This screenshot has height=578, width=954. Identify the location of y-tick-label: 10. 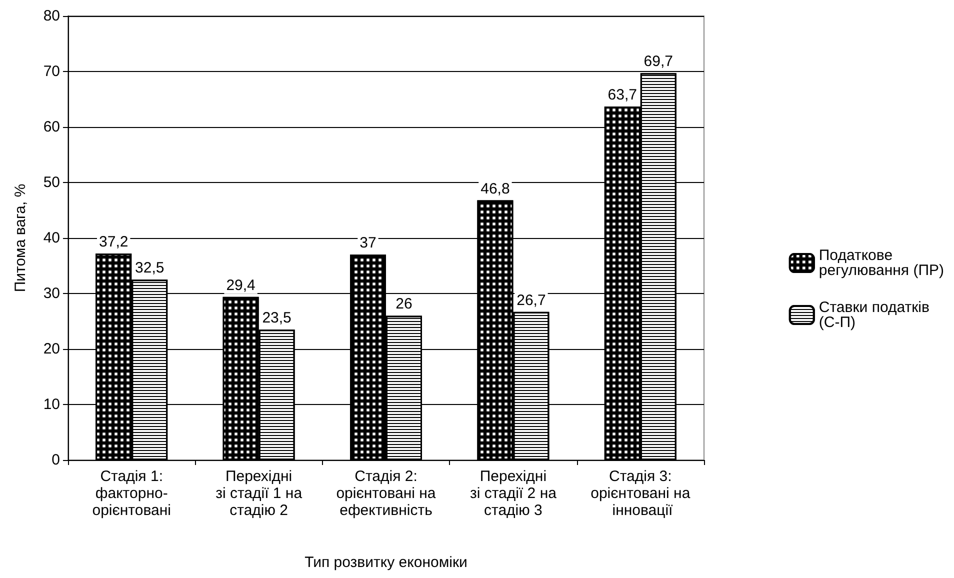
(51, 404).